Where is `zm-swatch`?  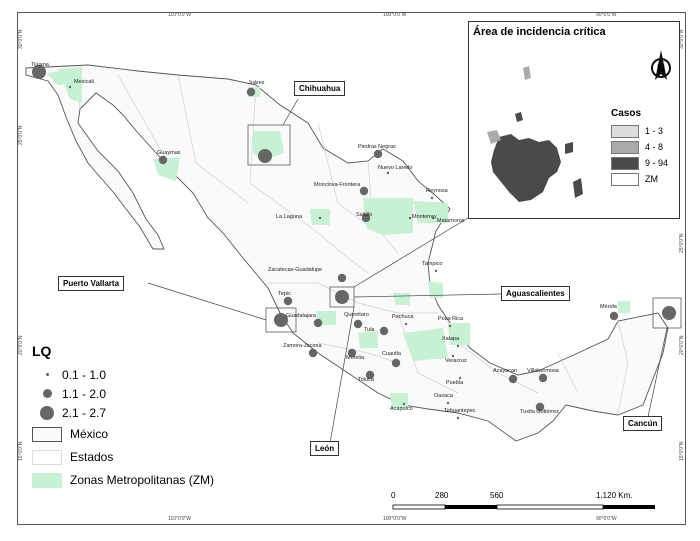 zm-swatch is located at coordinates (47, 480).